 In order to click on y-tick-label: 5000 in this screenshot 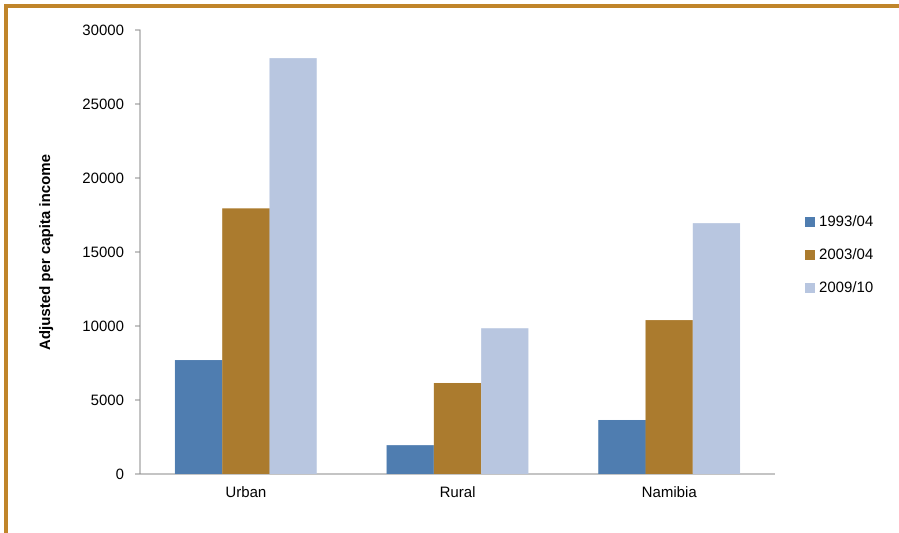, I will do `click(107, 400)`.